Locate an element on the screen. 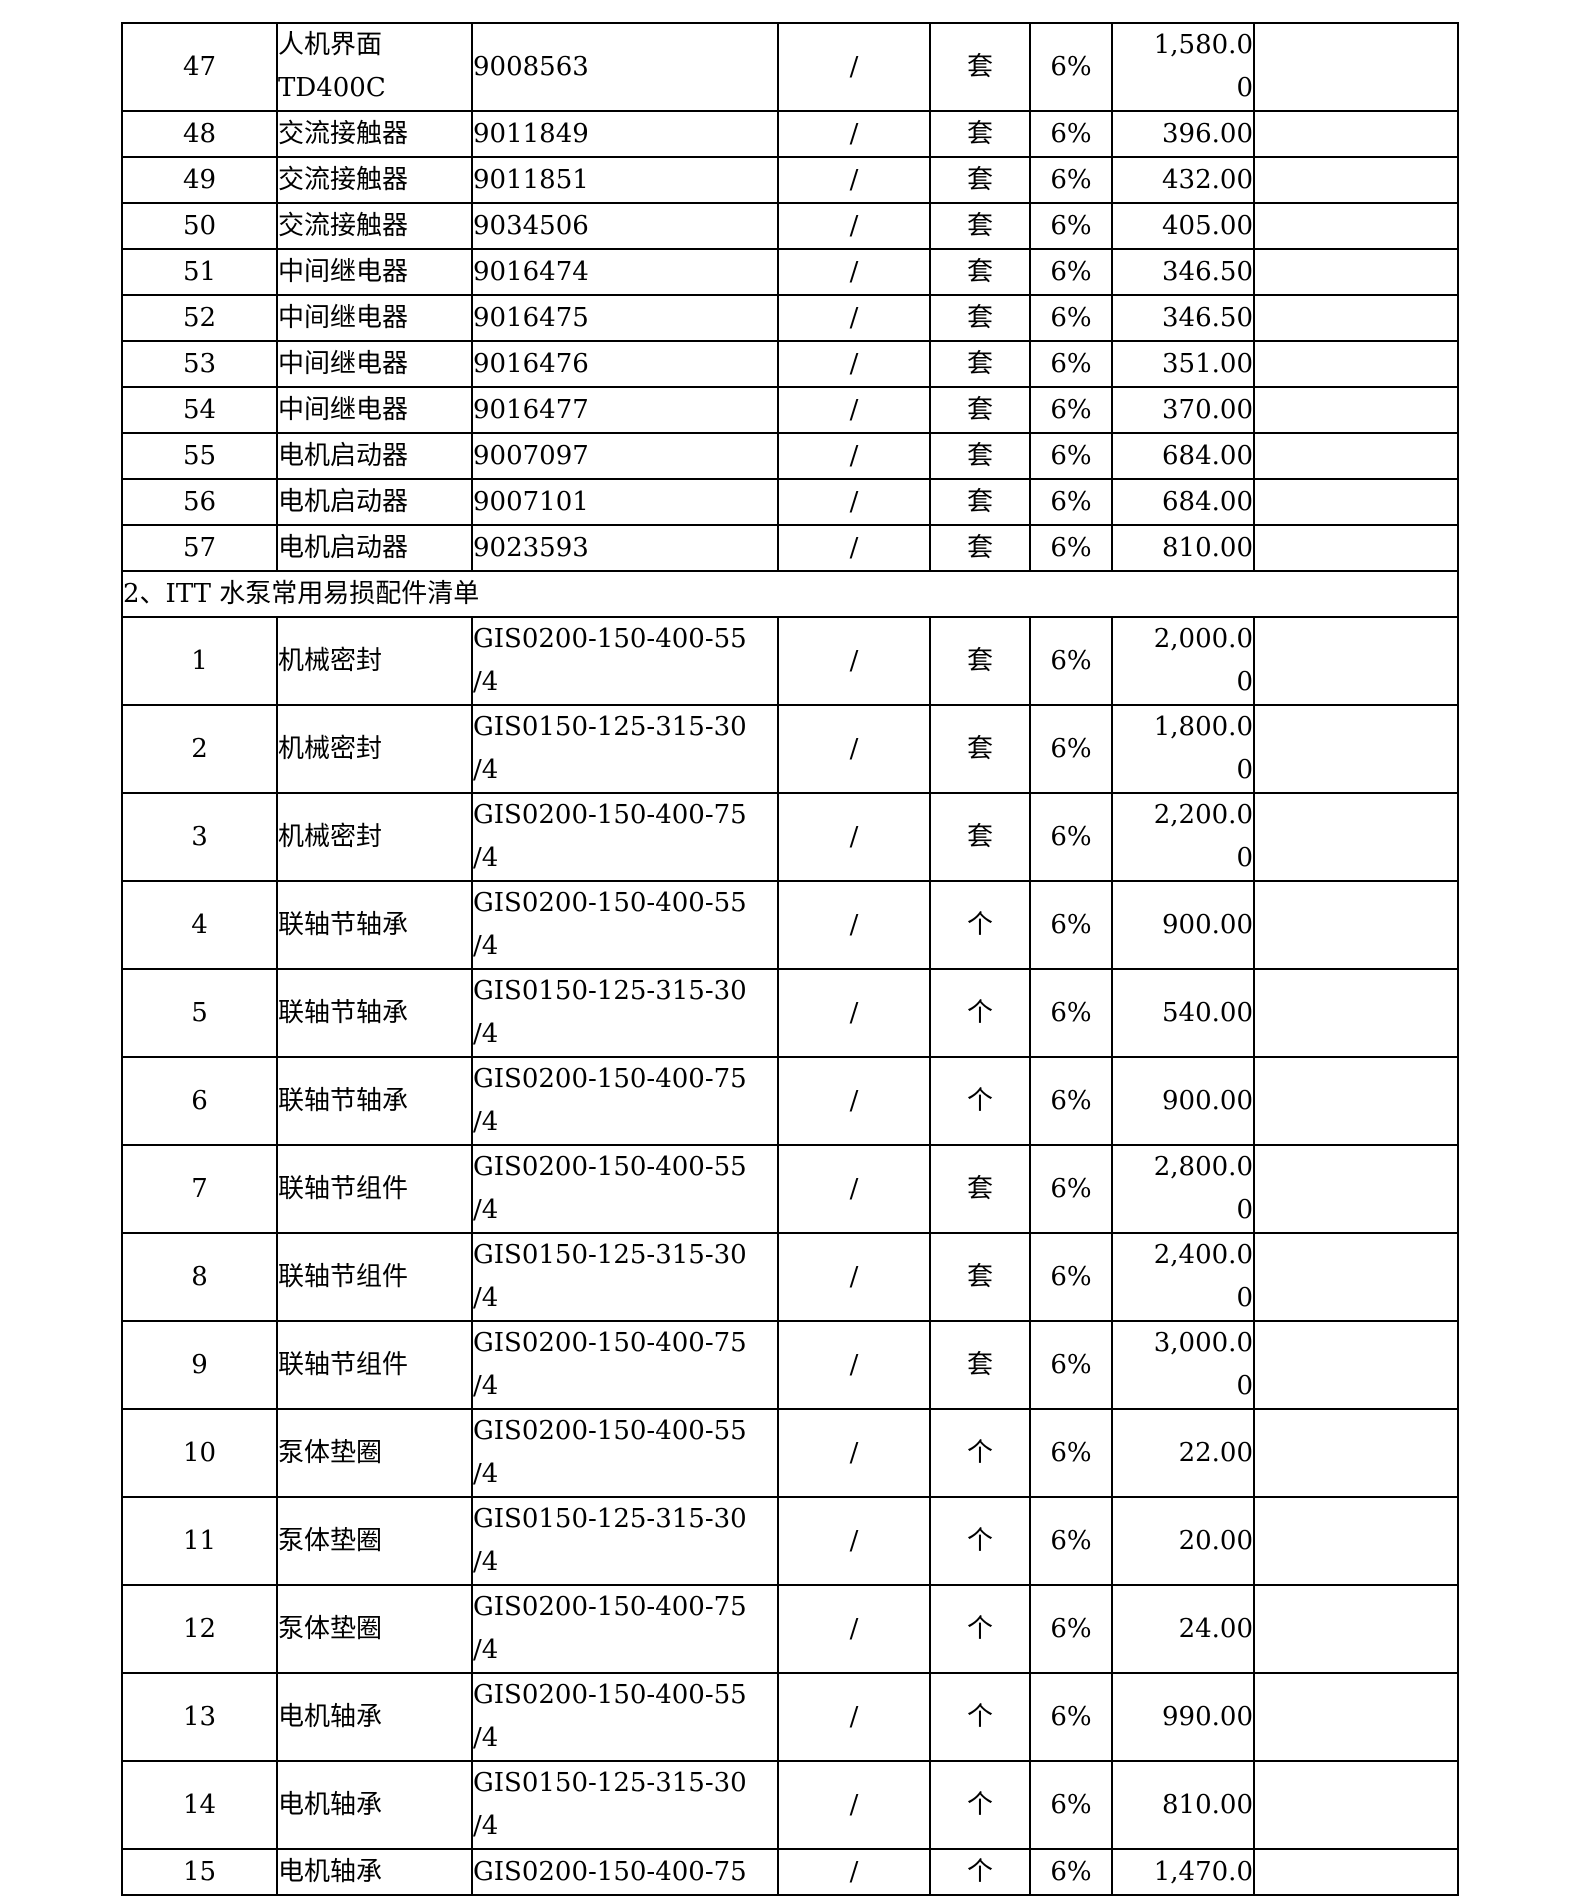 The height and width of the screenshot is (1896, 1587). cell-no: 15 is located at coordinates (199, 1872).